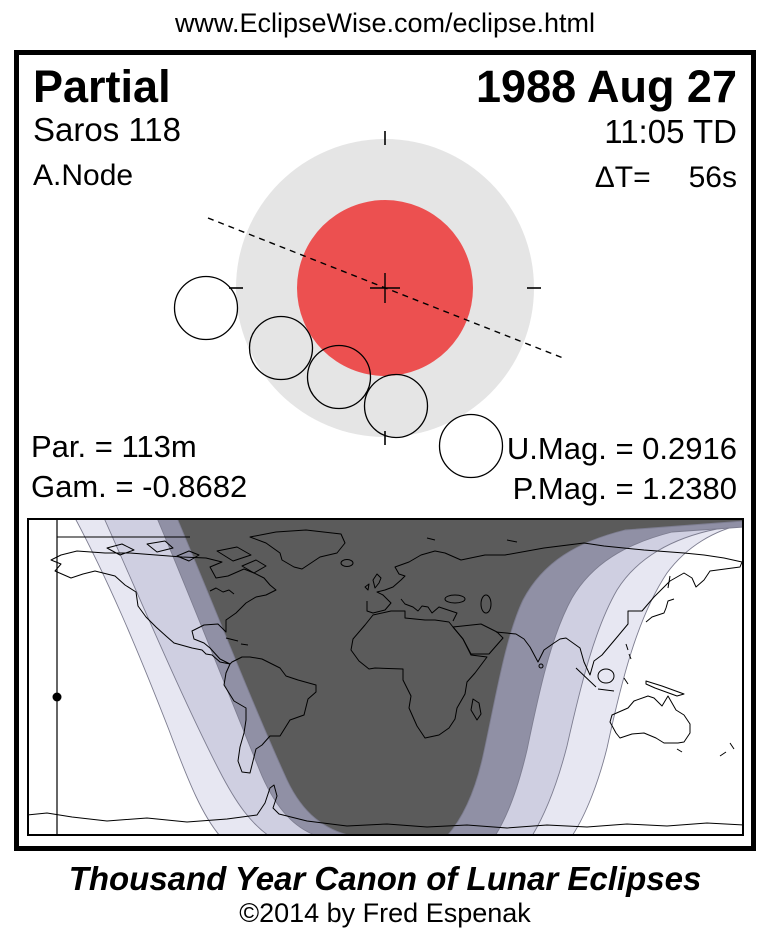 Image resolution: width=770 pixels, height=940 pixels. What do you see at coordinates (385, 806) in the screenshot?
I see `antarctica-outline` at bounding box center [385, 806].